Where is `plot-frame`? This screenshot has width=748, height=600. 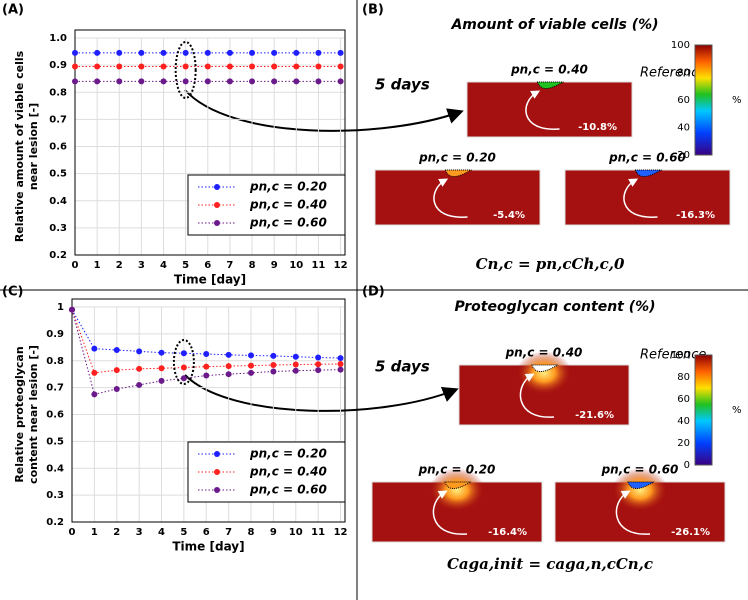
plot-frame is located at coordinates (210, 142).